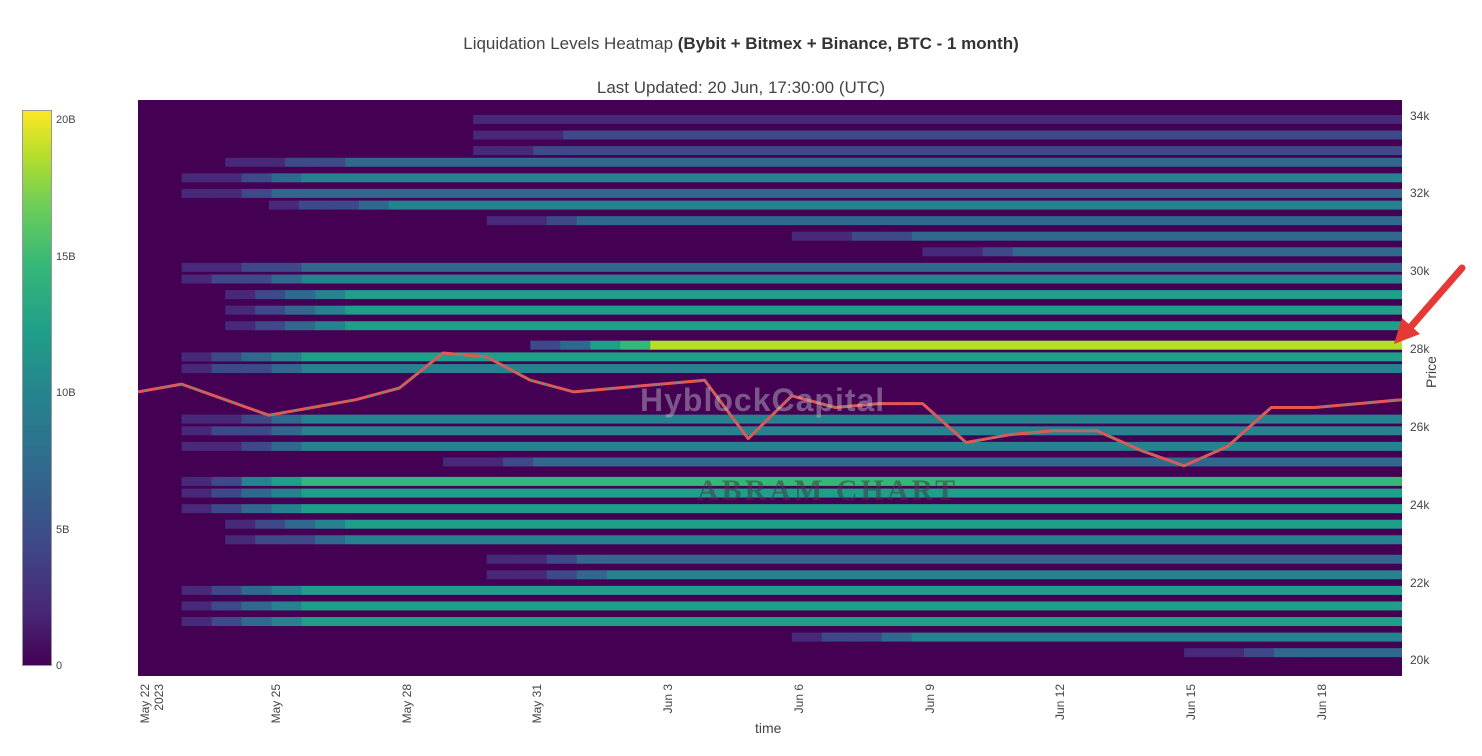  I want to click on y-tick-label: 26k, so click(1420, 426).